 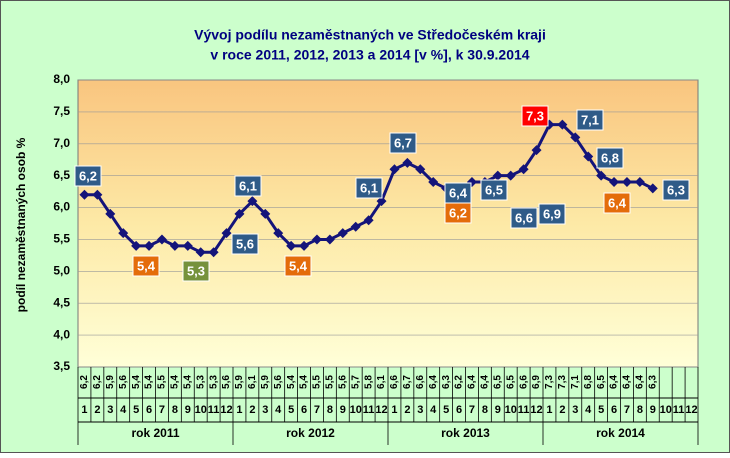 I want to click on x-tick-label: 7, so click(x=317, y=410).